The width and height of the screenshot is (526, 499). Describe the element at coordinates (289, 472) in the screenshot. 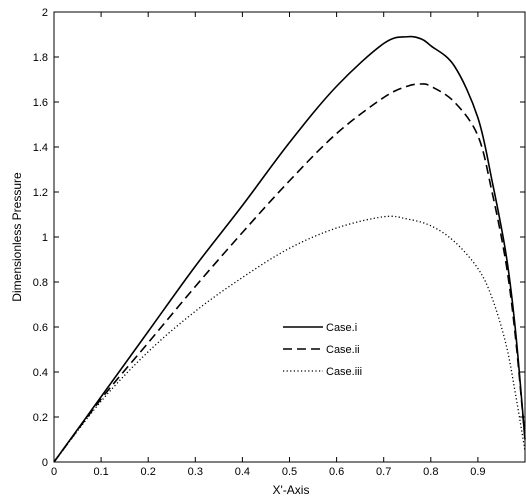

I see `x-tick-label: 0.5` at that location.